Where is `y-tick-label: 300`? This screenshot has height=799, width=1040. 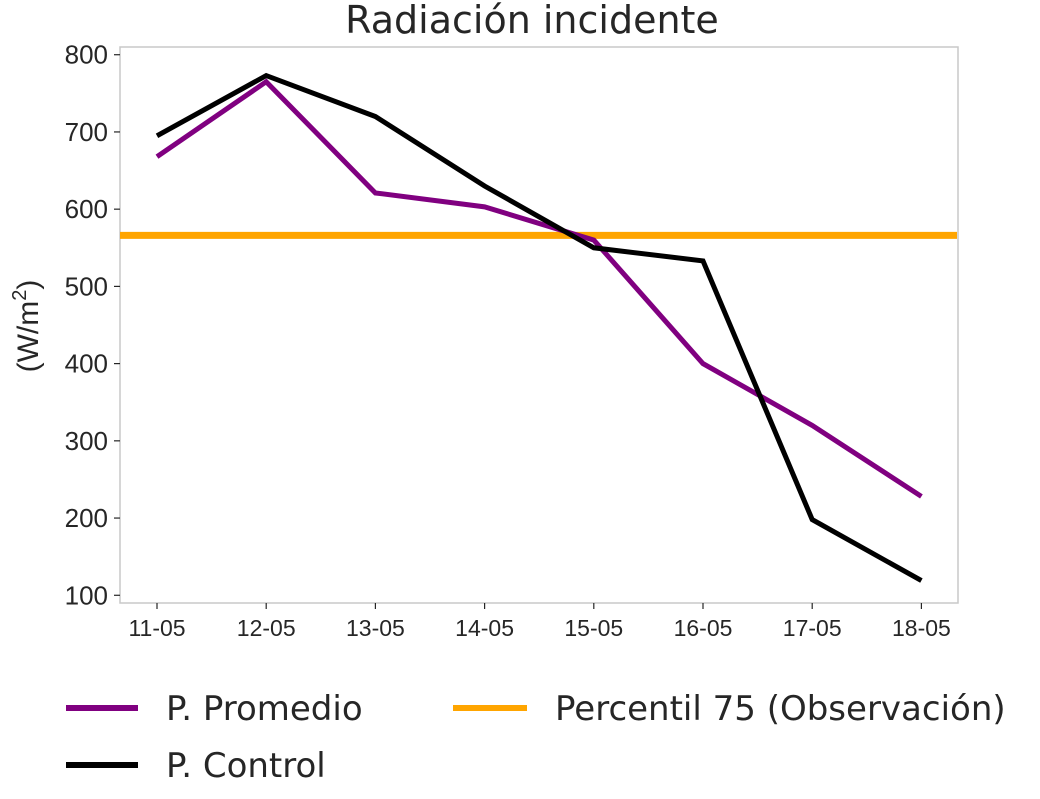 y-tick-label: 300 is located at coordinates (86, 441).